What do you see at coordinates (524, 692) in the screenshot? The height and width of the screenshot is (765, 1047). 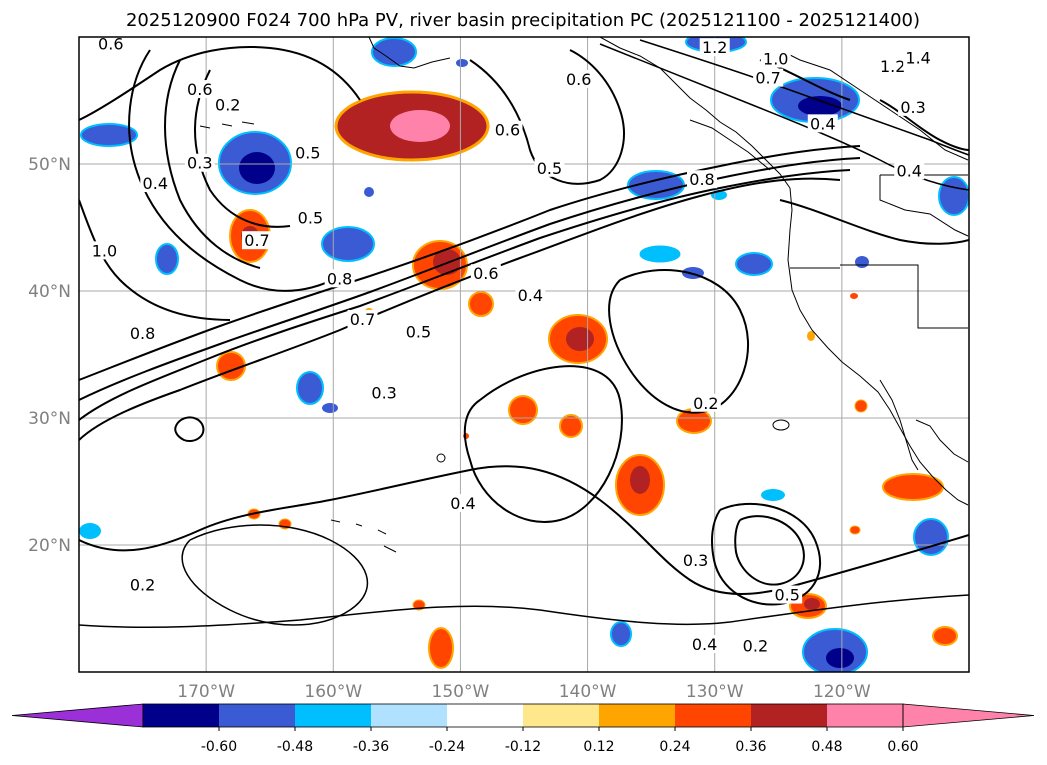 I see `longitude-labels: 170°W 160°W 150°W 140°W 130°W 120°W` at bounding box center [524, 692].